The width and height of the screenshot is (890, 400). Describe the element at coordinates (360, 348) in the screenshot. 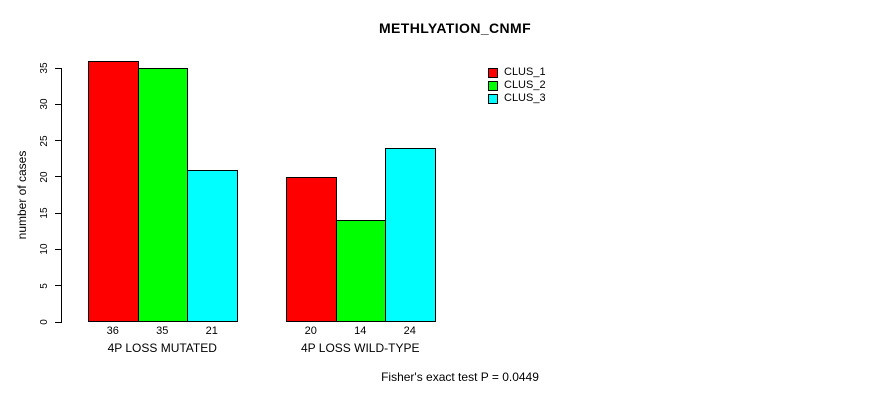

I see `x-category-label: 4P LOSS WILD-TYPE` at that location.